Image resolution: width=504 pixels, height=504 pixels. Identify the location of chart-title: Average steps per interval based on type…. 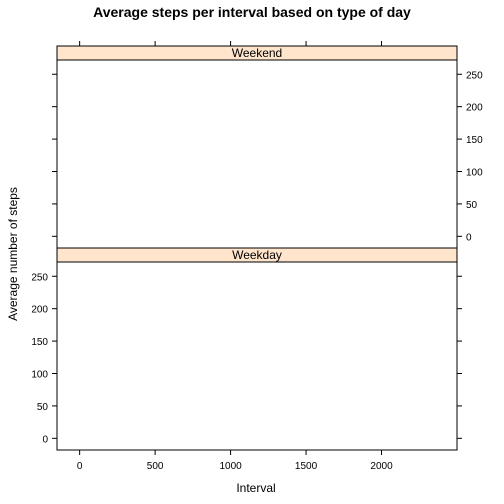
(252, 12).